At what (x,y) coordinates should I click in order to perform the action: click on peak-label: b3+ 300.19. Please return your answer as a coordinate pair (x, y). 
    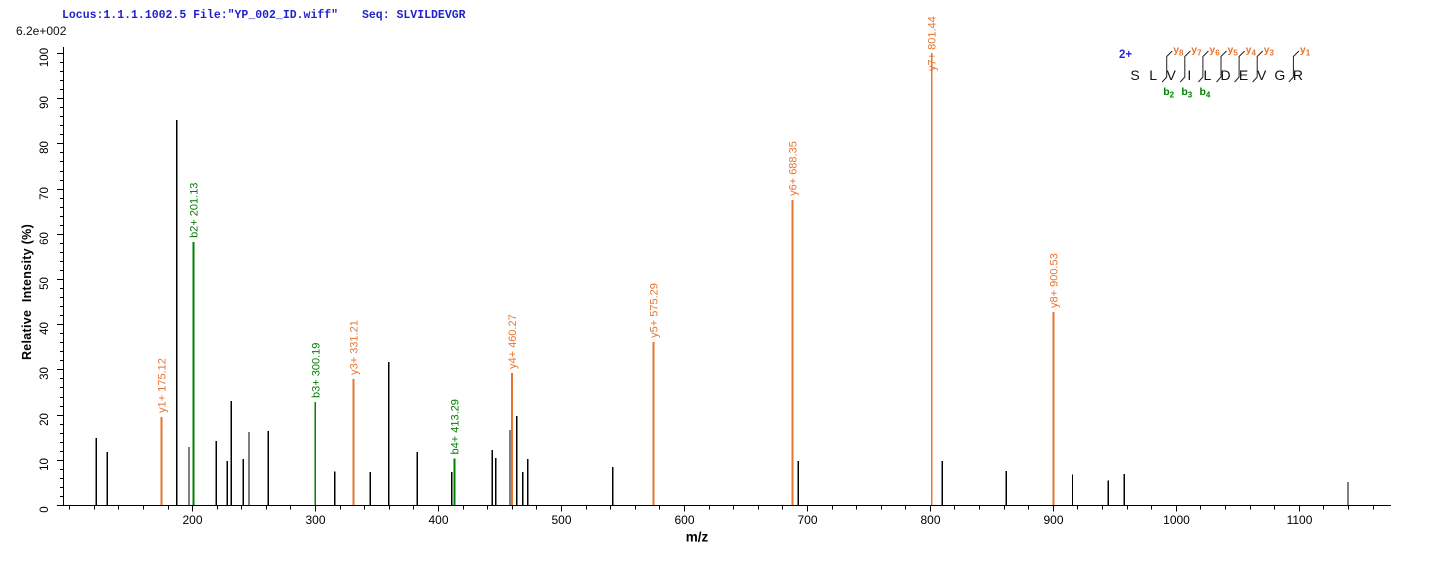
    Looking at the image, I should click on (316, 370).